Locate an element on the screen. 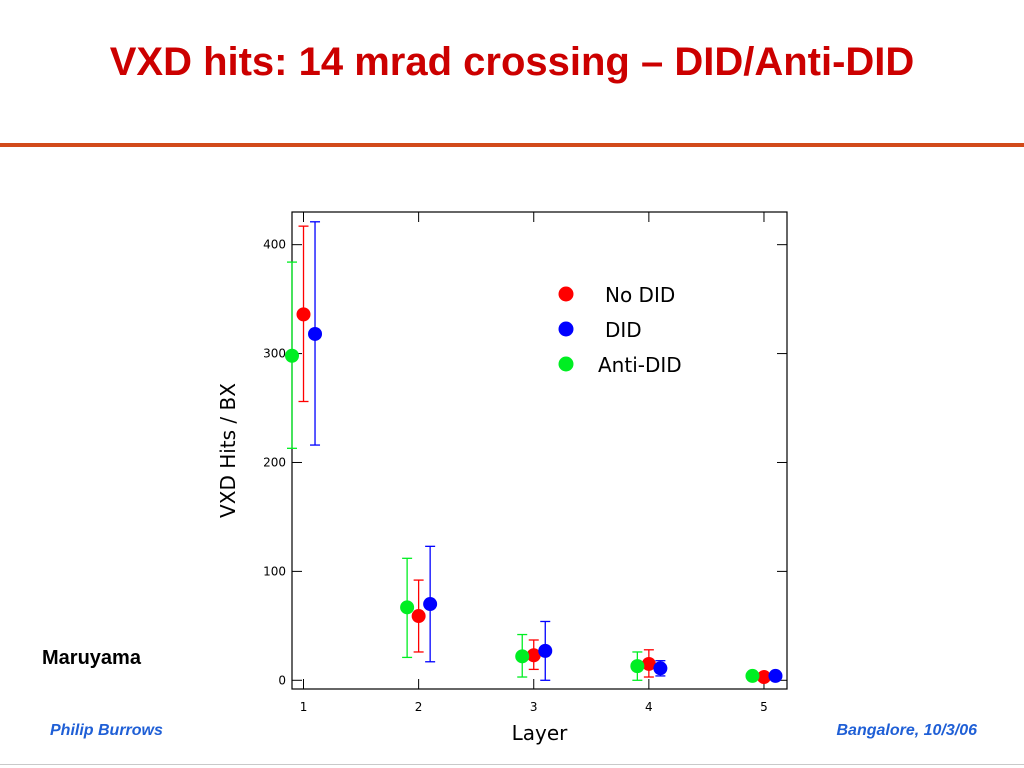 The width and height of the screenshot is (1024, 768). x-tick-label: 5 is located at coordinates (764, 707).